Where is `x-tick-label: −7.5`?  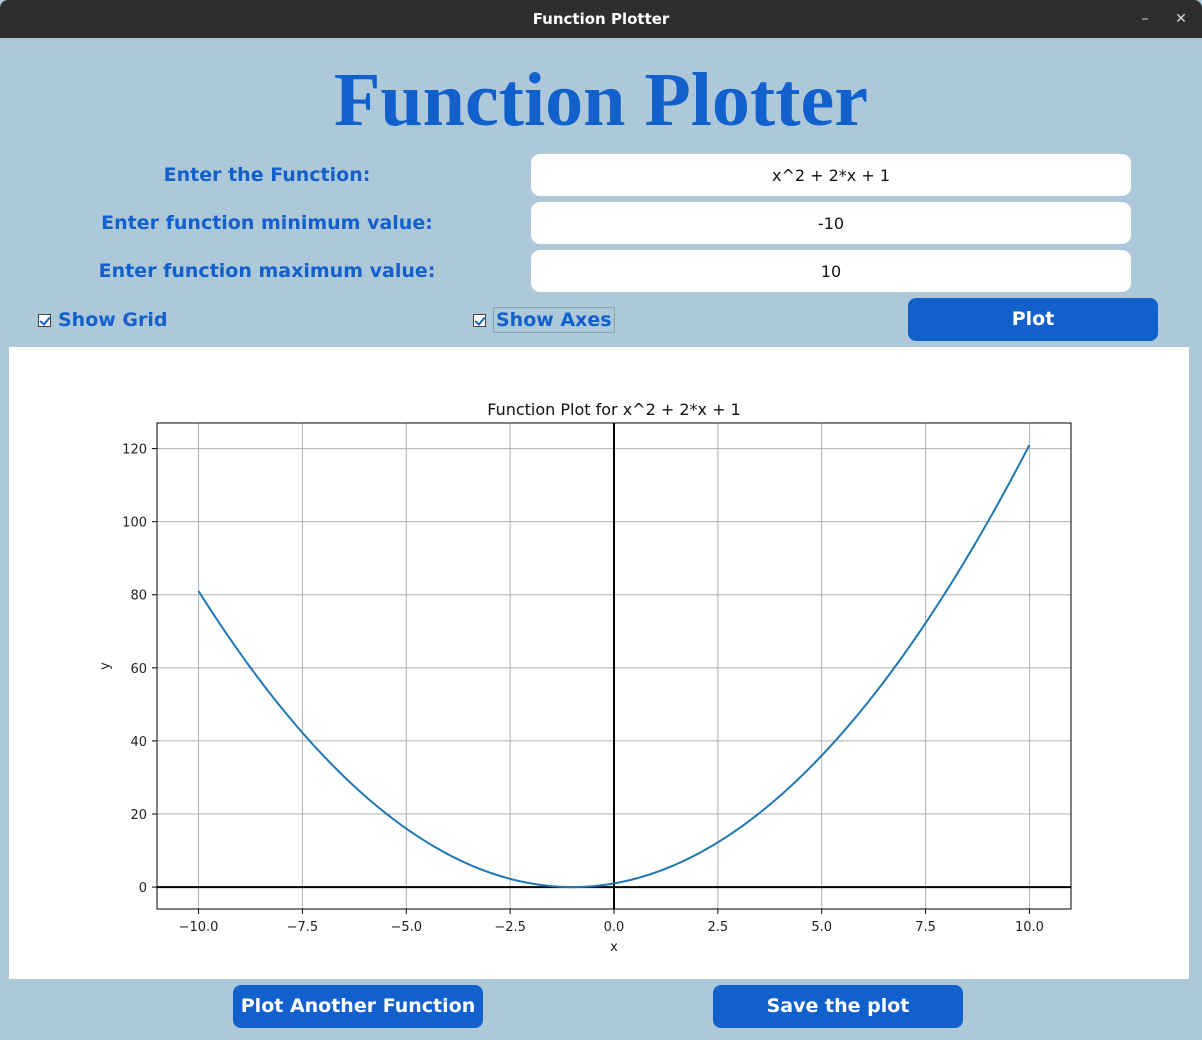 x-tick-label: −7.5 is located at coordinates (303, 927).